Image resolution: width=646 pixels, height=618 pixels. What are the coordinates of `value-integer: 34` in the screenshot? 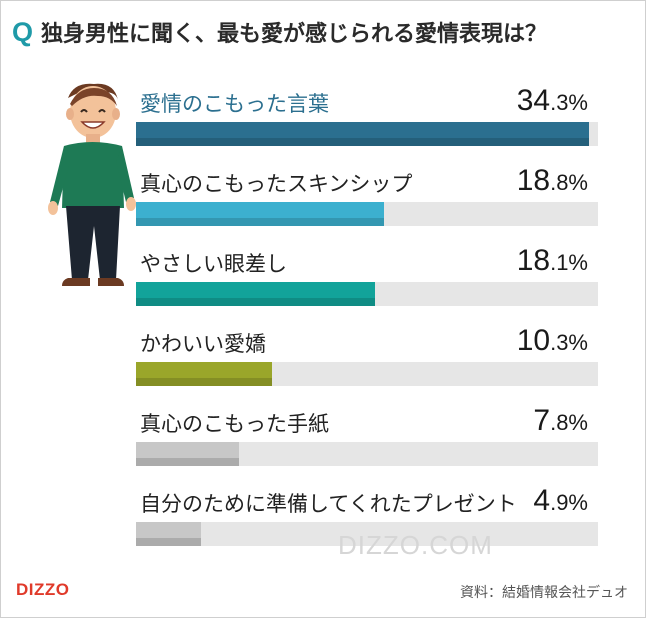 It's located at (533, 100).